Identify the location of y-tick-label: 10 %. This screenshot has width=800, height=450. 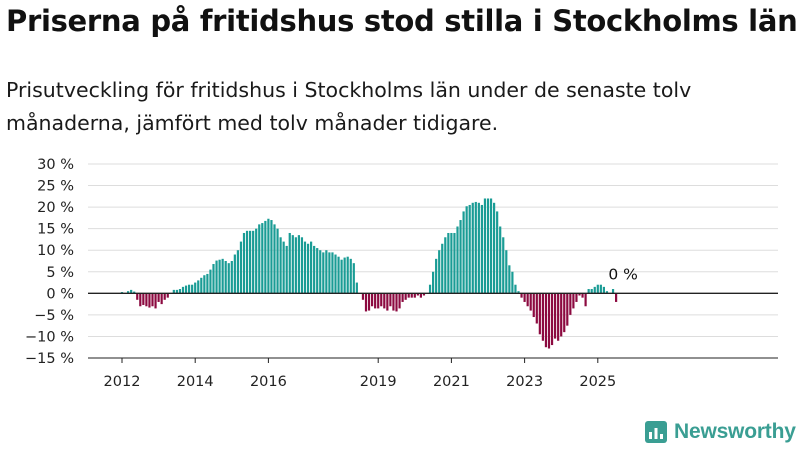
(55, 251).